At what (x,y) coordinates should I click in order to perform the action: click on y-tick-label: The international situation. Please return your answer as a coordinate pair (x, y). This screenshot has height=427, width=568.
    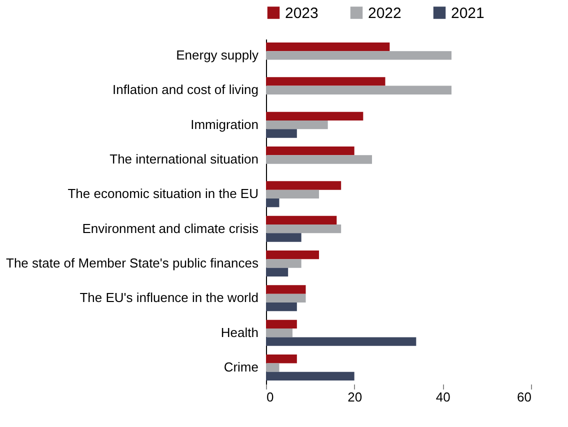
    Looking at the image, I should click on (184, 158).